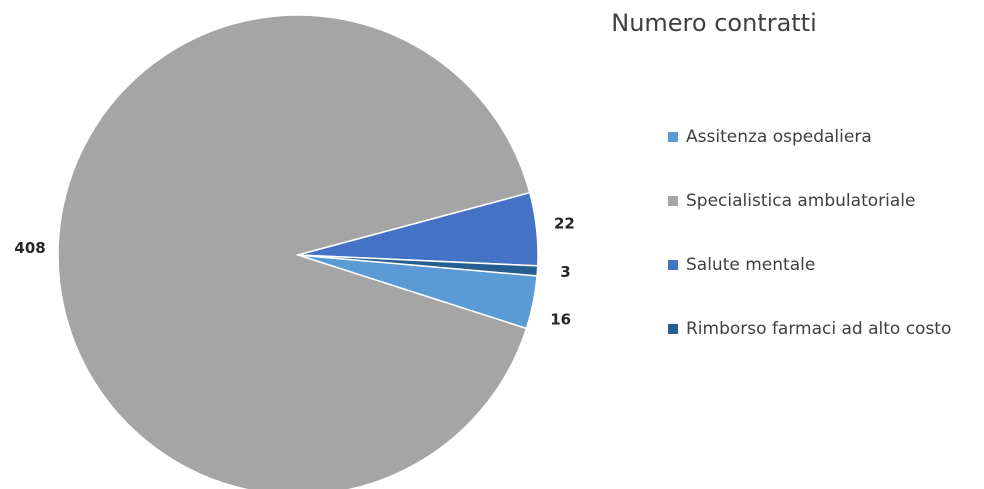  Describe the element at coordinates (800, 201) in the screenshot. I see `legend-label: Specialistica ambulatoriale` at that location.